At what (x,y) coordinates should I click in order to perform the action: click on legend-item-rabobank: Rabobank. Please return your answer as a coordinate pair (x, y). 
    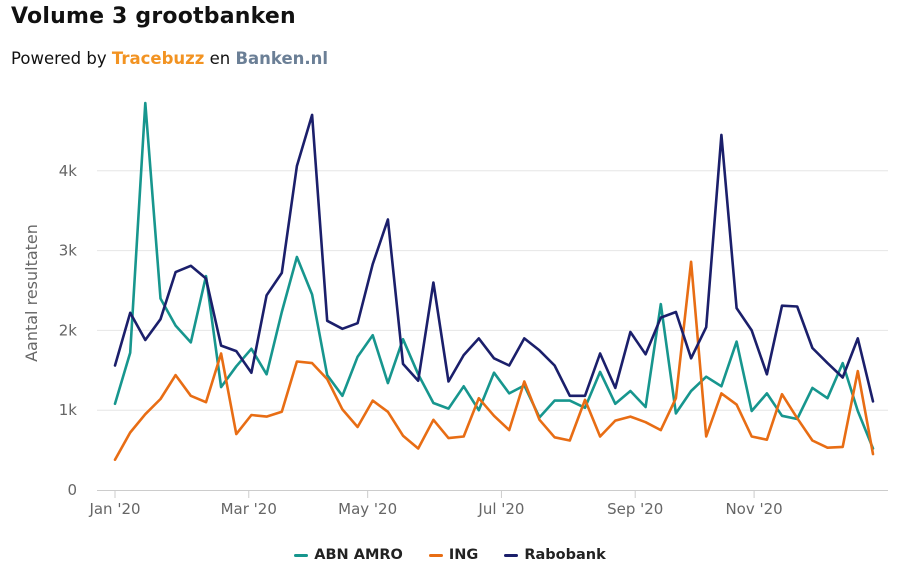
    Looking at the image, I should click on (555, 555).